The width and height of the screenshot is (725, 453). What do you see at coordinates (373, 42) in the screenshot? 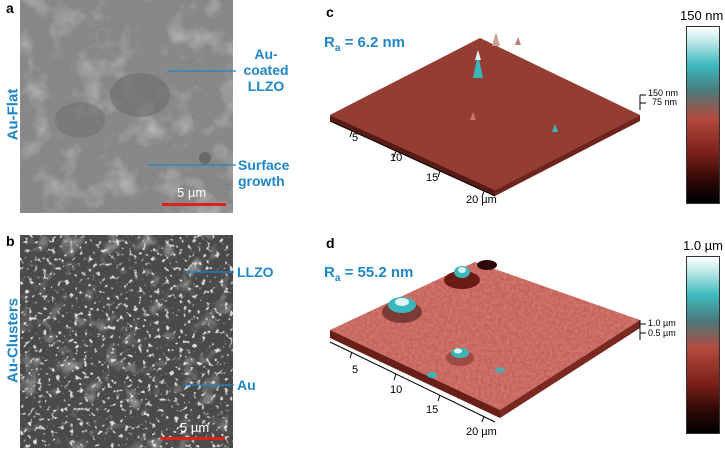
I see `ra-value: = 6.2 nm` at bounding box center [373, 42].